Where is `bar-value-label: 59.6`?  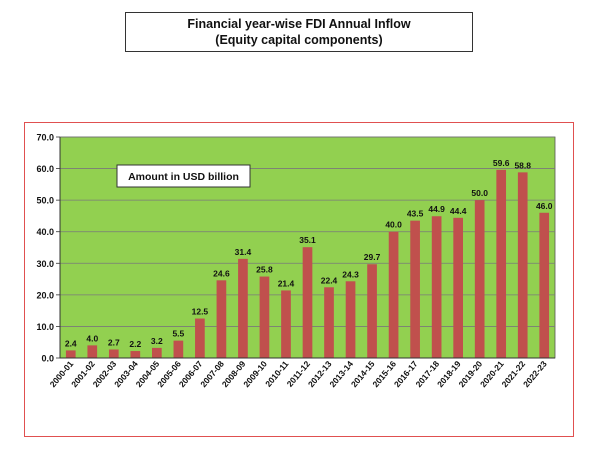 bar-value-label: 59.6 is located at coordinates (501, 163).